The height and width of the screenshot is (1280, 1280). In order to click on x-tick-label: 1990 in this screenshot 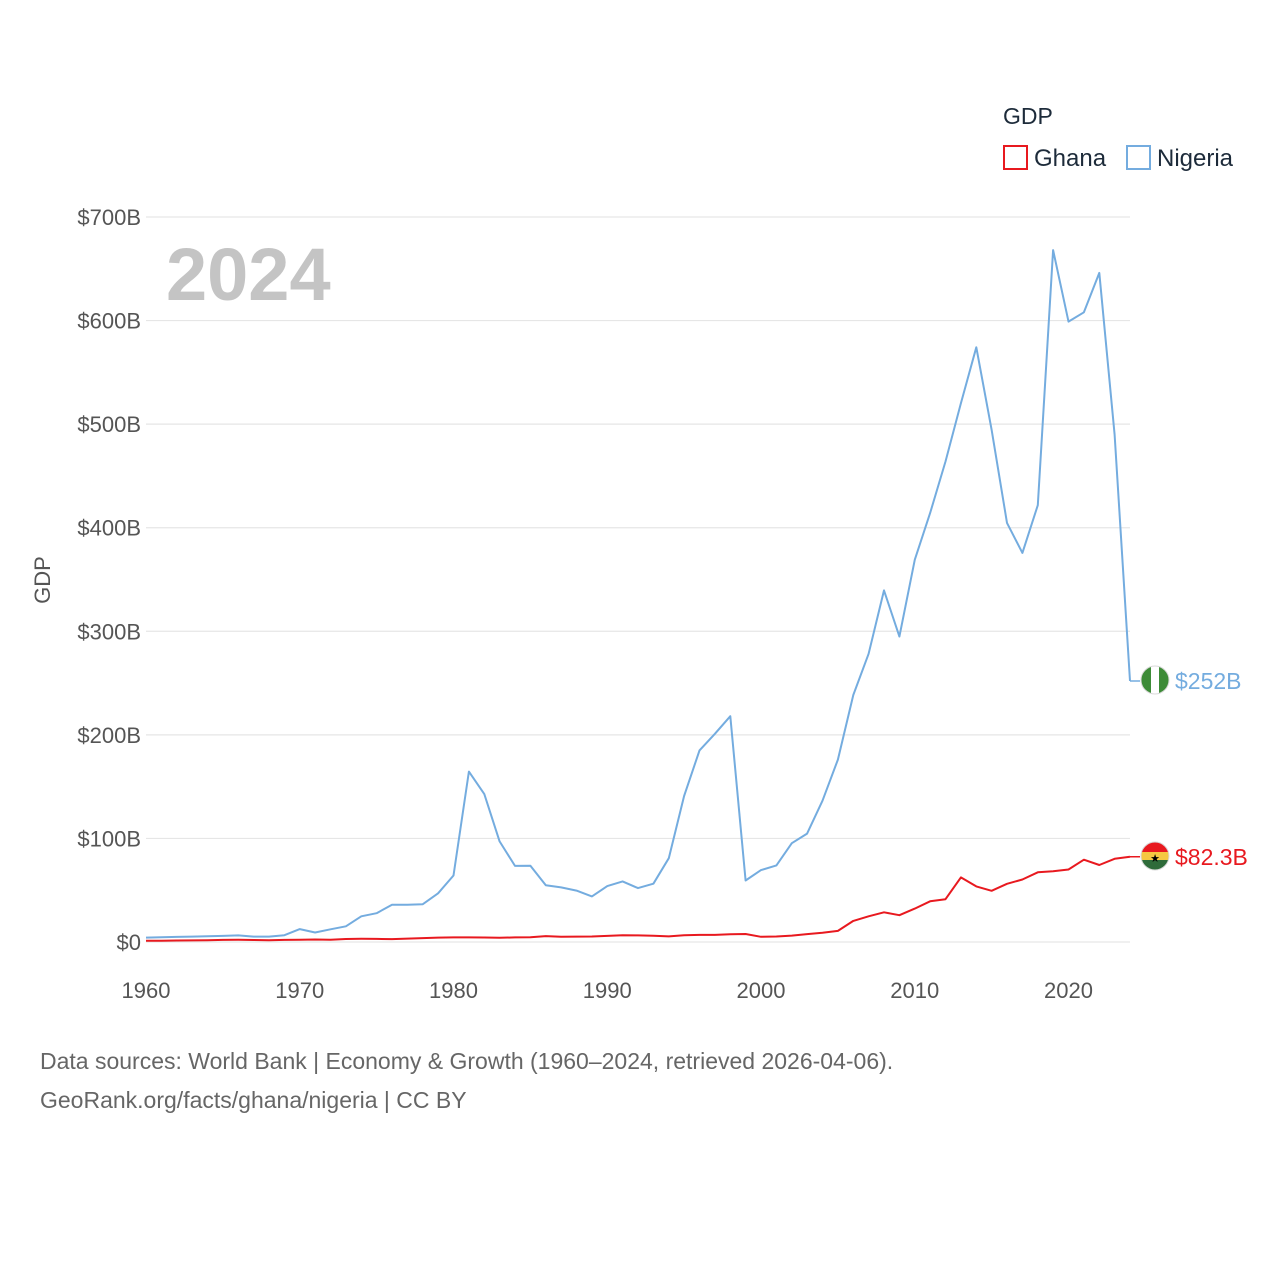, I will do `click(607, 990)`.